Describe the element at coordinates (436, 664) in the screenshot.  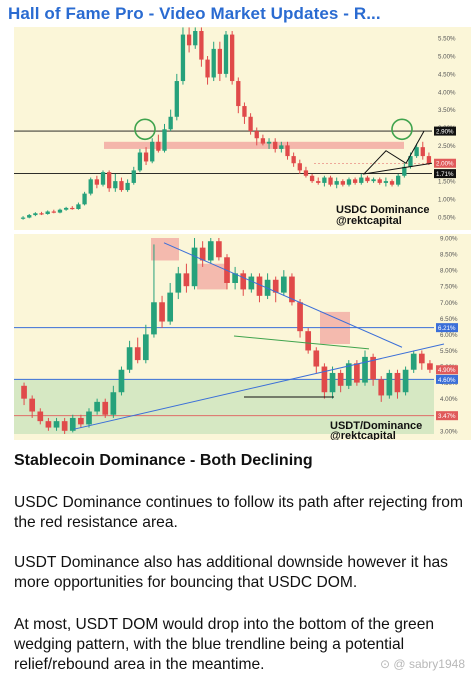
I see `author-credit-name: sabry1948` at that location.